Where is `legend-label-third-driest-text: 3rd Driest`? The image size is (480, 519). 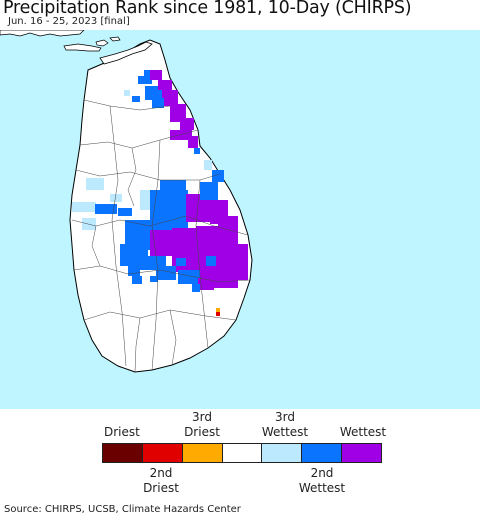 legend-label-third-driest-text: 3rd Driest is located at coordinates (202, 424).